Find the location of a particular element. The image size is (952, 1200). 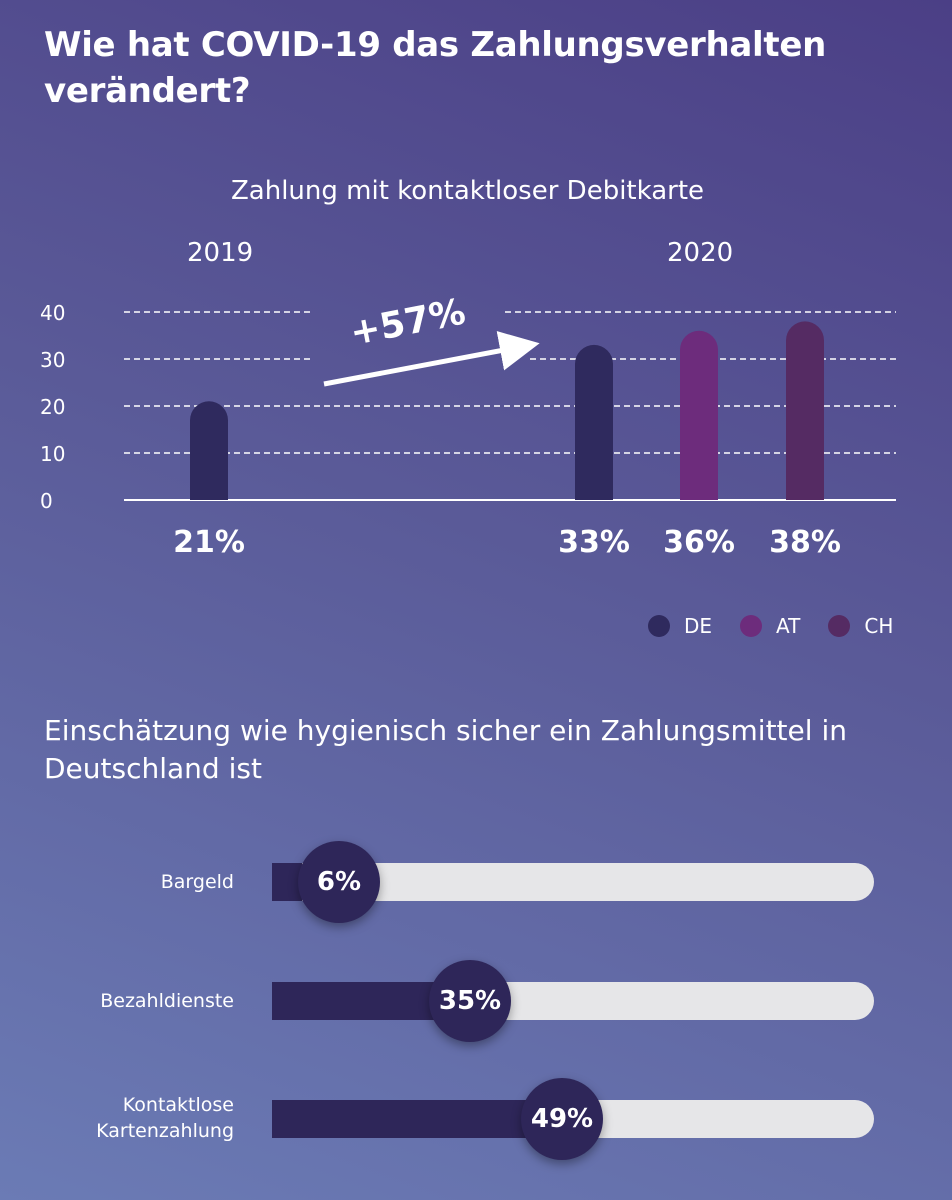

hbar-value-badge: 6% is located at coordinates (339, 882).